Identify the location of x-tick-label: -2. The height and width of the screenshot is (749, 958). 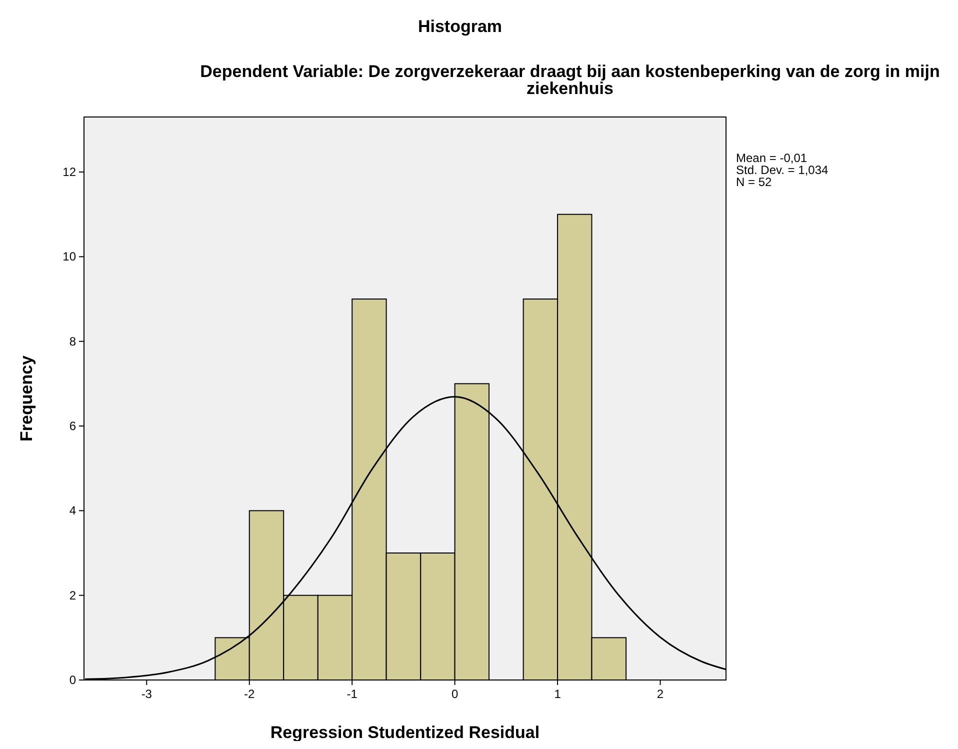
(250, 694).